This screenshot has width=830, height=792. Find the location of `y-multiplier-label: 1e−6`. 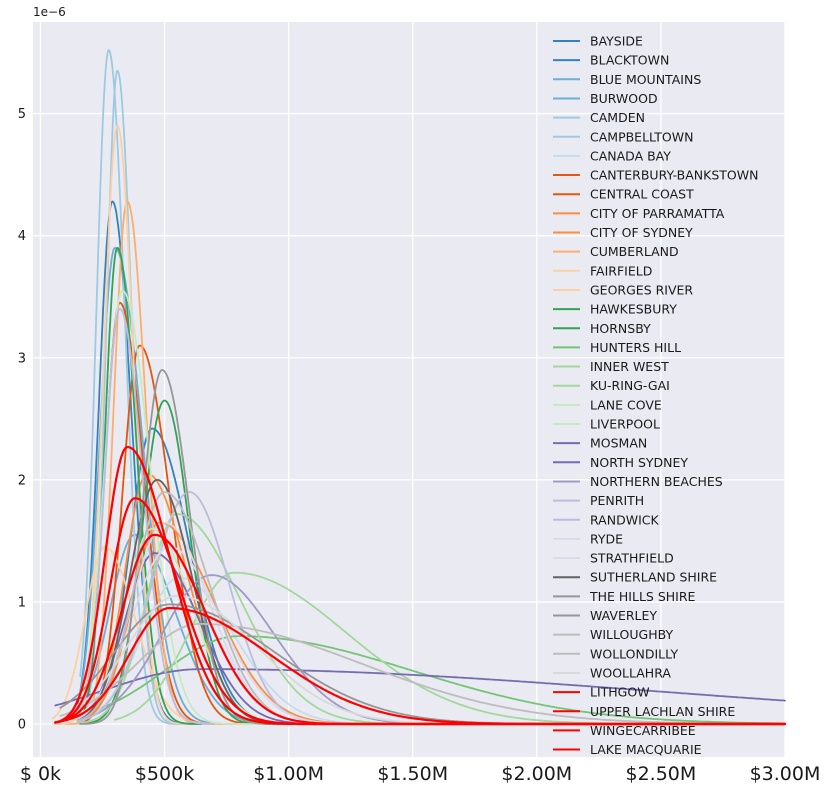

y-multiplier-label: 1e−6 is located at coordinates (49, 12).